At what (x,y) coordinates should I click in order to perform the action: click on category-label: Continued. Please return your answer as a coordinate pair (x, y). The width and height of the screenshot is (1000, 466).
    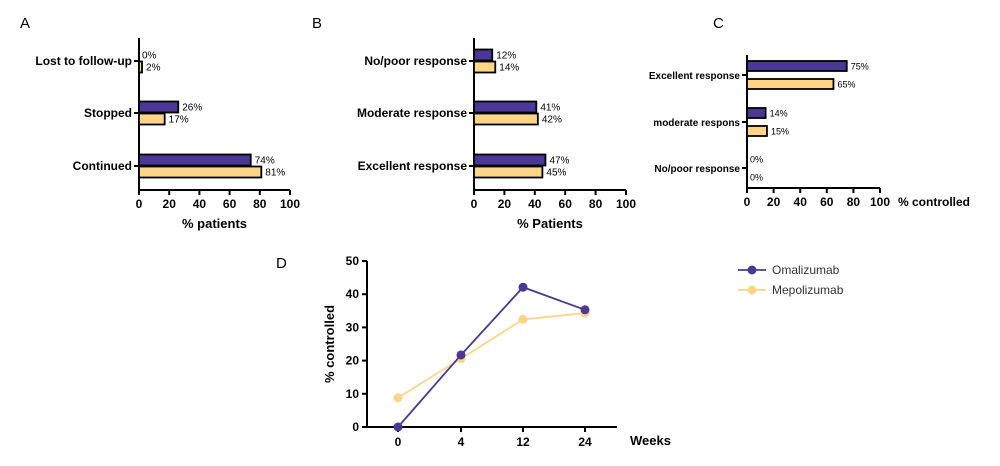
    Looking at the image, I should click on (102, 166).